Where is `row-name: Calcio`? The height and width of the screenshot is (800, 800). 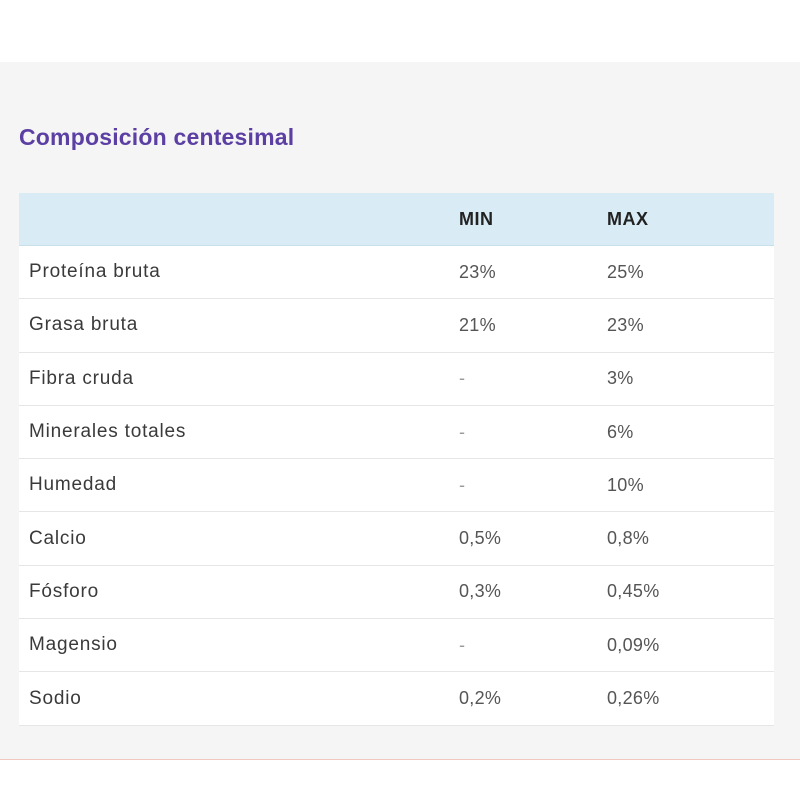
row-name: Calcio is located at coordinates (58, 538).